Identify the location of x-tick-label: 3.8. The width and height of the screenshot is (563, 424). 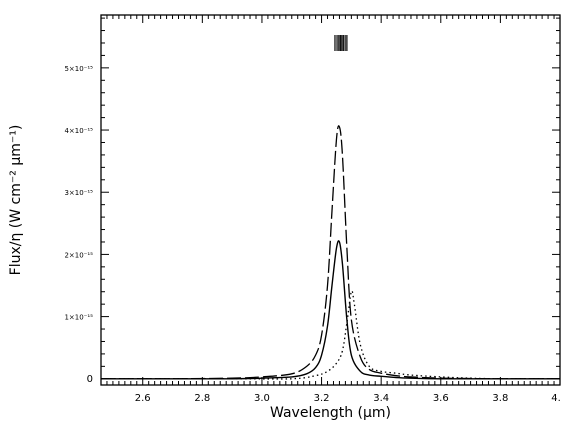
(500, 398).